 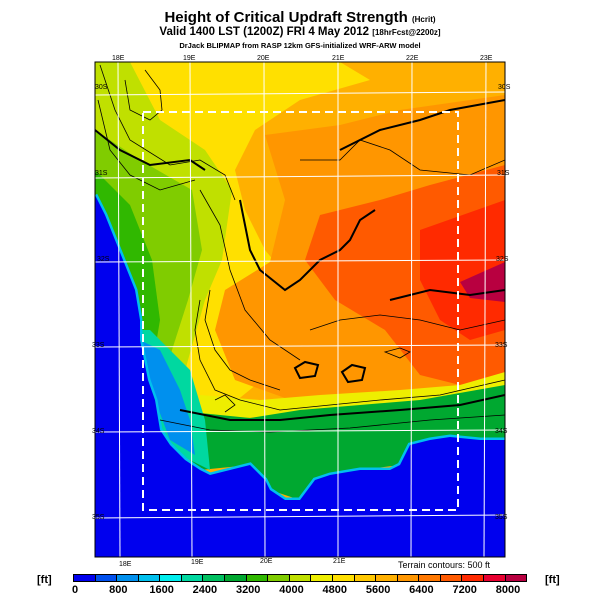 I want to click on lat-label-right: 30S, so click(x=504, y=87).